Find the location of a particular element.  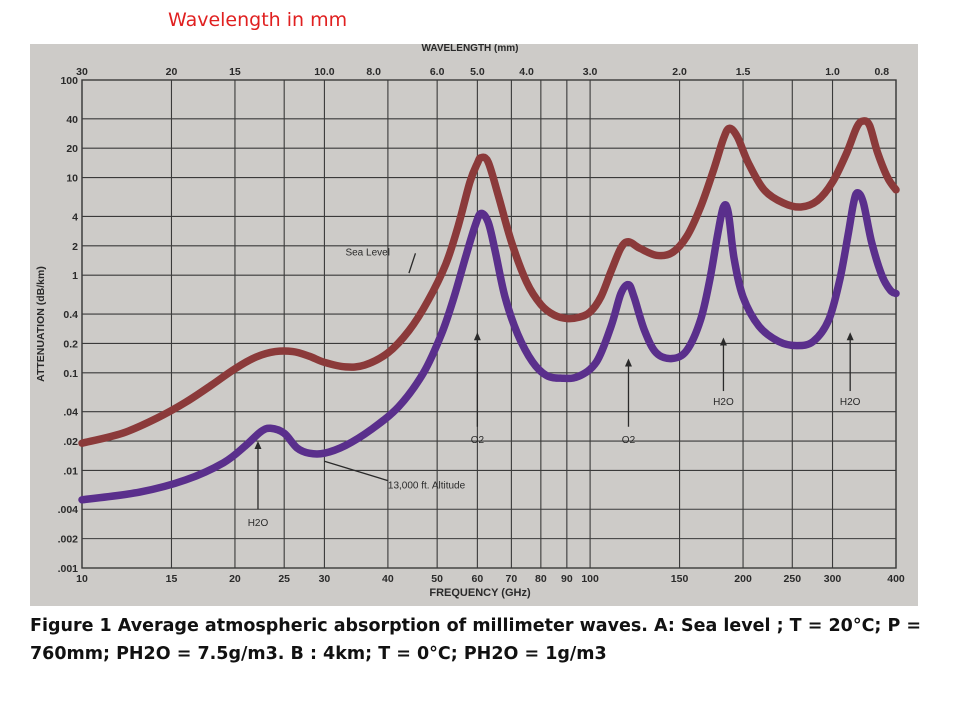

top-tick-label: 8.0 is located at coordinates (373, 72).